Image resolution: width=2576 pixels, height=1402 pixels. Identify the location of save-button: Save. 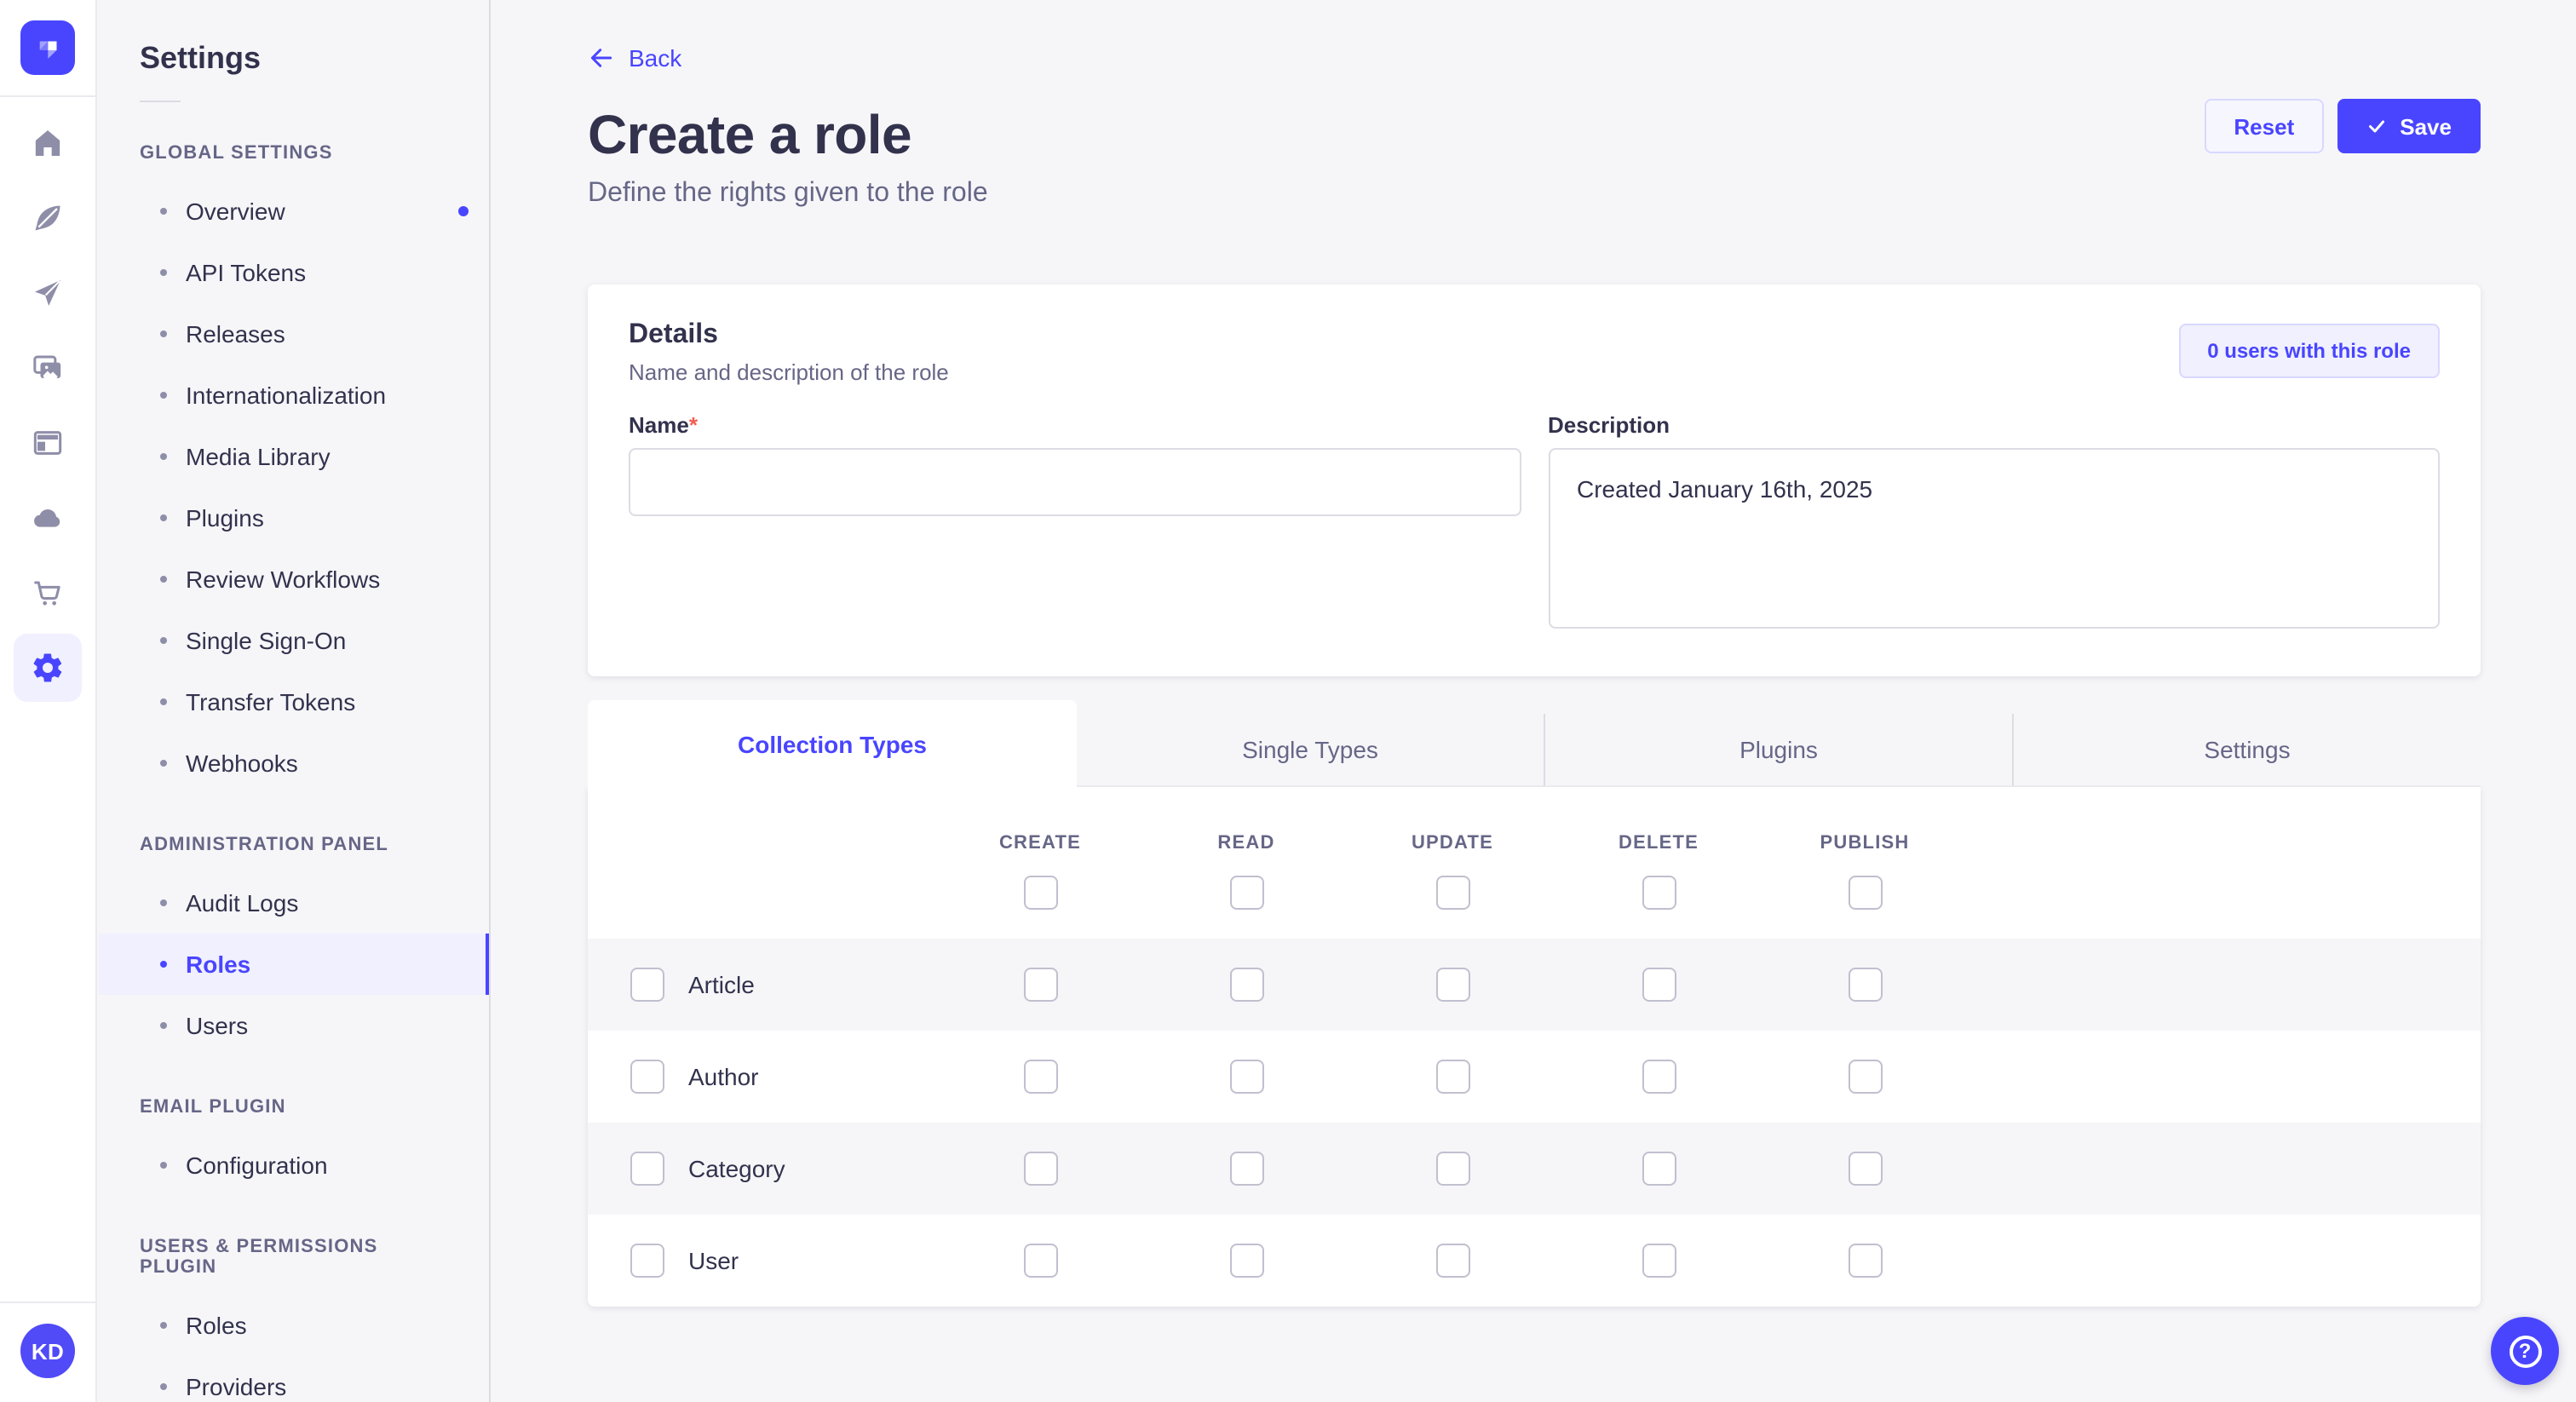
(2409, 126).